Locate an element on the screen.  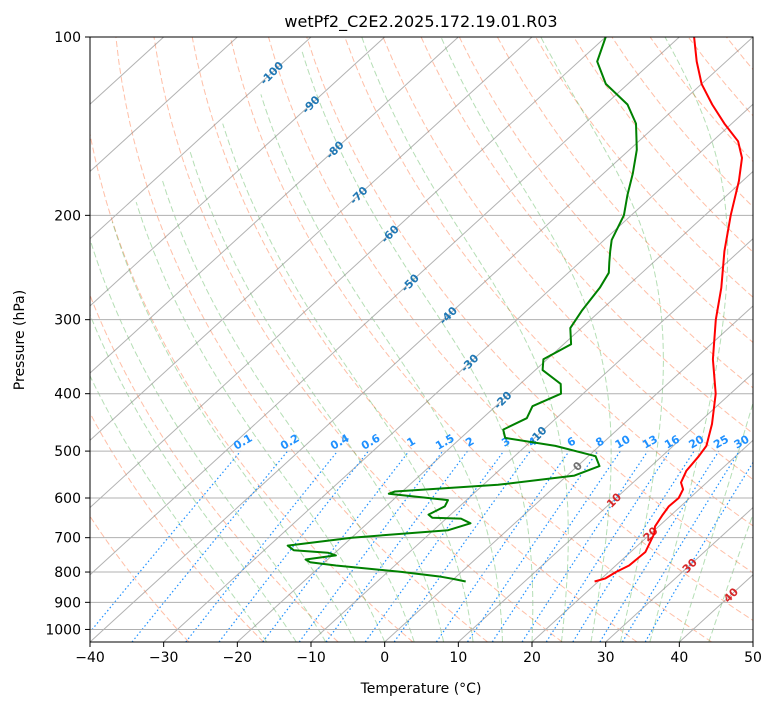
y-tick-label: 100 is located at coordinates (67, 38).